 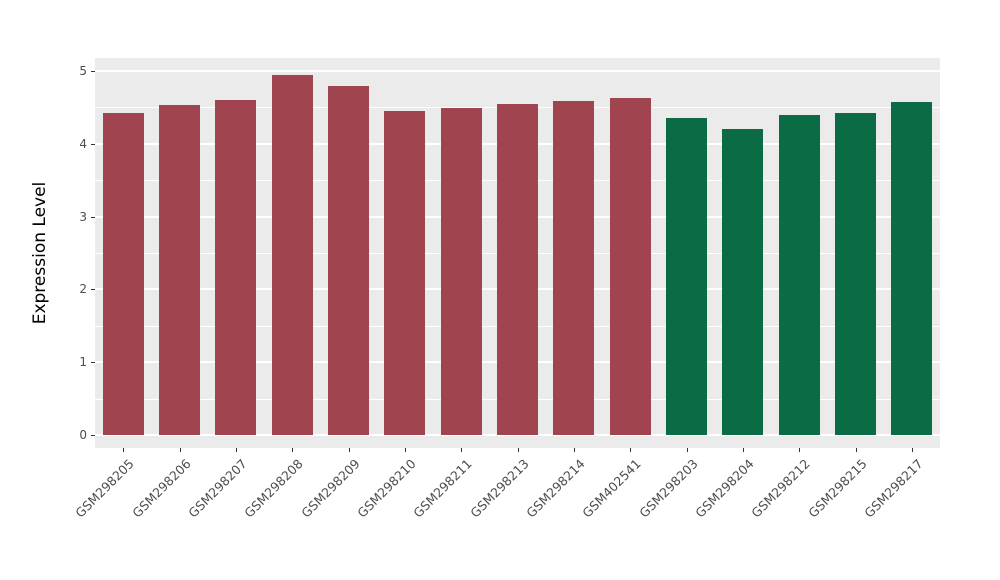 I want to click on y-tick-label: 0, so click(x=83, y=435).